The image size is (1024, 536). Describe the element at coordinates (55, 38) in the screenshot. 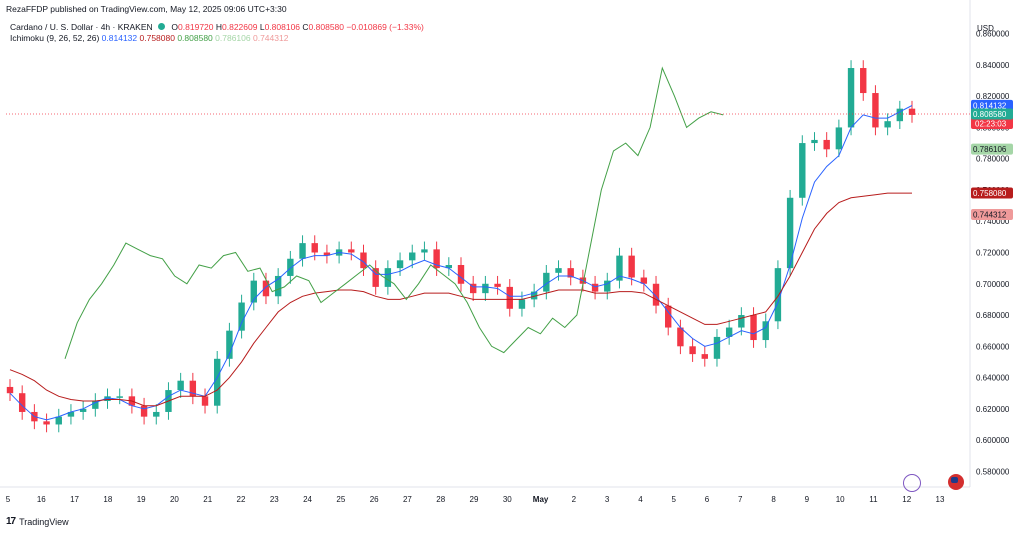

I see `ichimoku-label: Ichimoku (9, 26, 52, 26)` at that location.